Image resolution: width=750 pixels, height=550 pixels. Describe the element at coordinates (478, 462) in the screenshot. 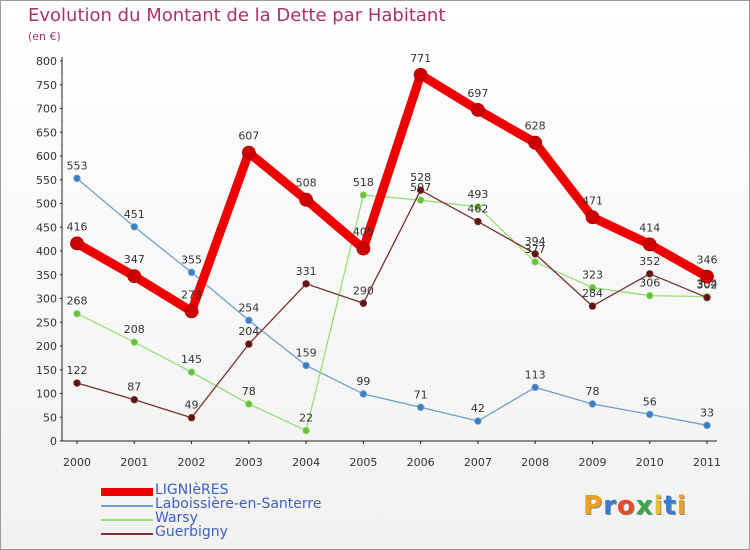

I see `x-tick-label: 2007` at that location.